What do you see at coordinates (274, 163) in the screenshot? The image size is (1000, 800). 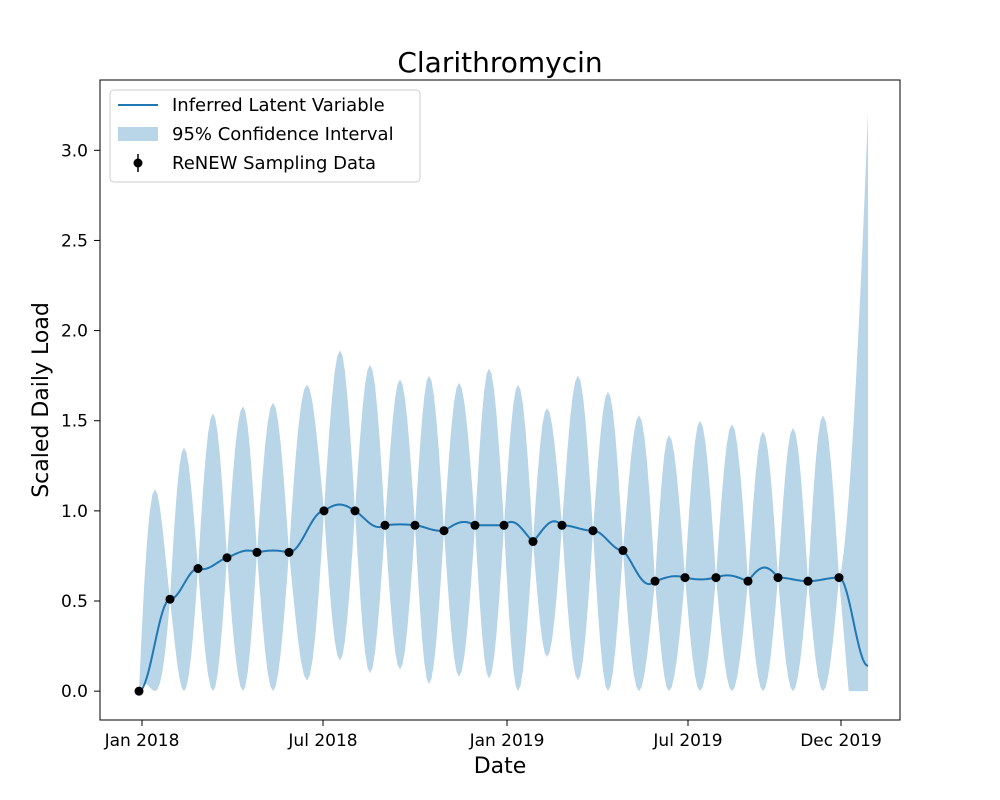 I see `legend-entry-points: ReNEW Sampling Data` at bounding box center [274, 163].